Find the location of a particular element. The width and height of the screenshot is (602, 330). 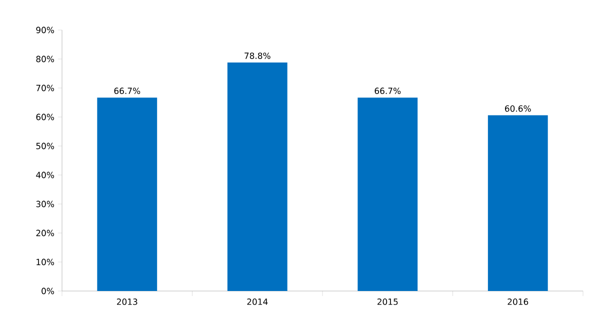

x-tick-label: 2015 is located at coordinates (387, 301).